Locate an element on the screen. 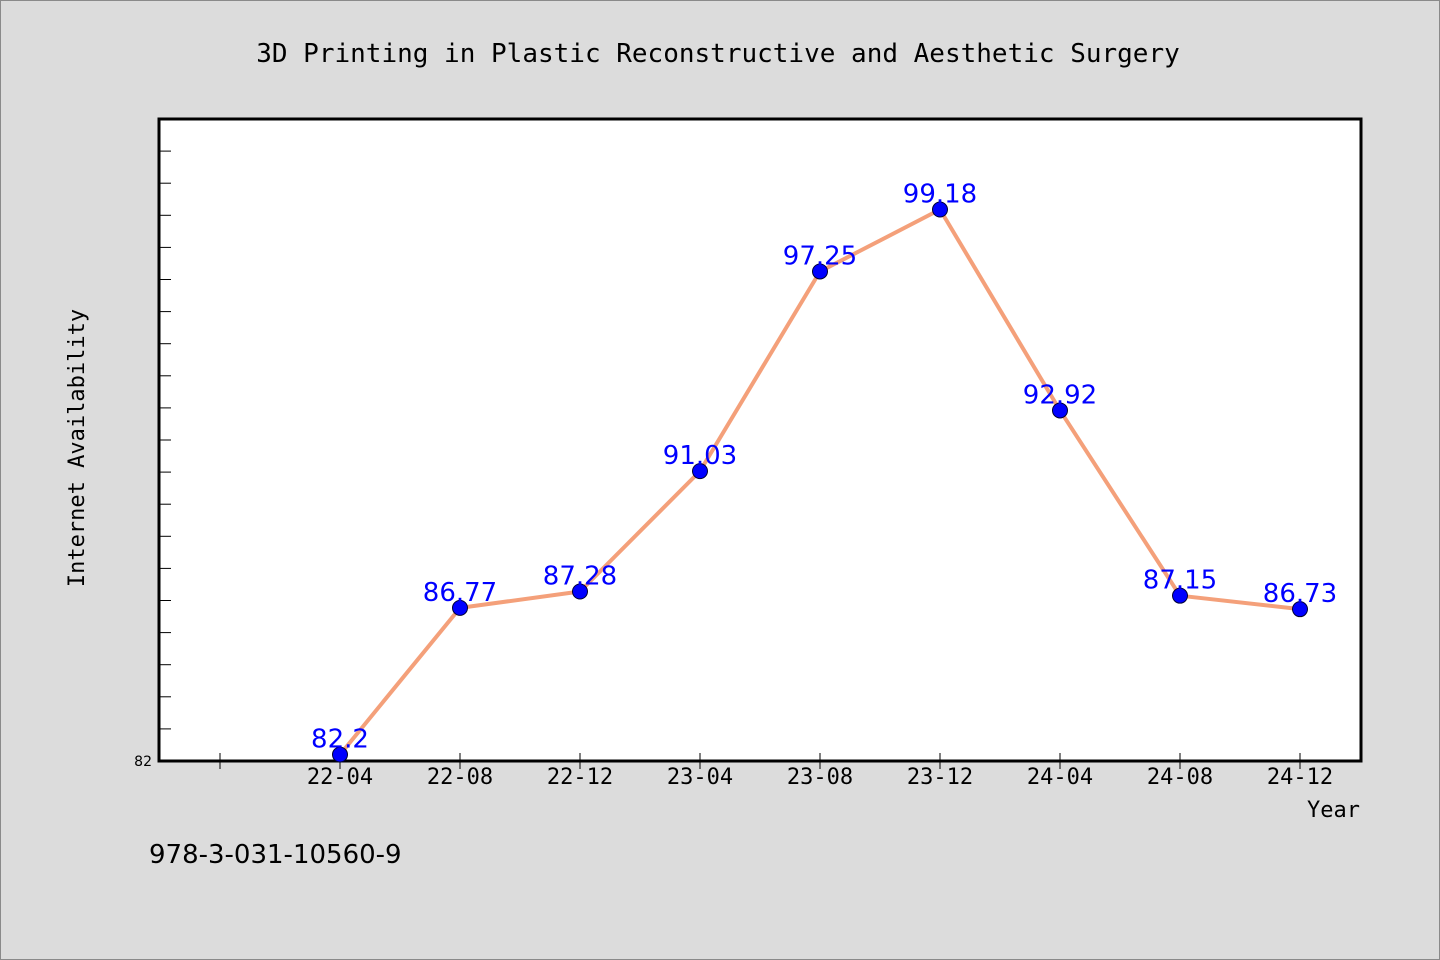  y-axis-label: Internet Availability is located at coordinates (77, 448).